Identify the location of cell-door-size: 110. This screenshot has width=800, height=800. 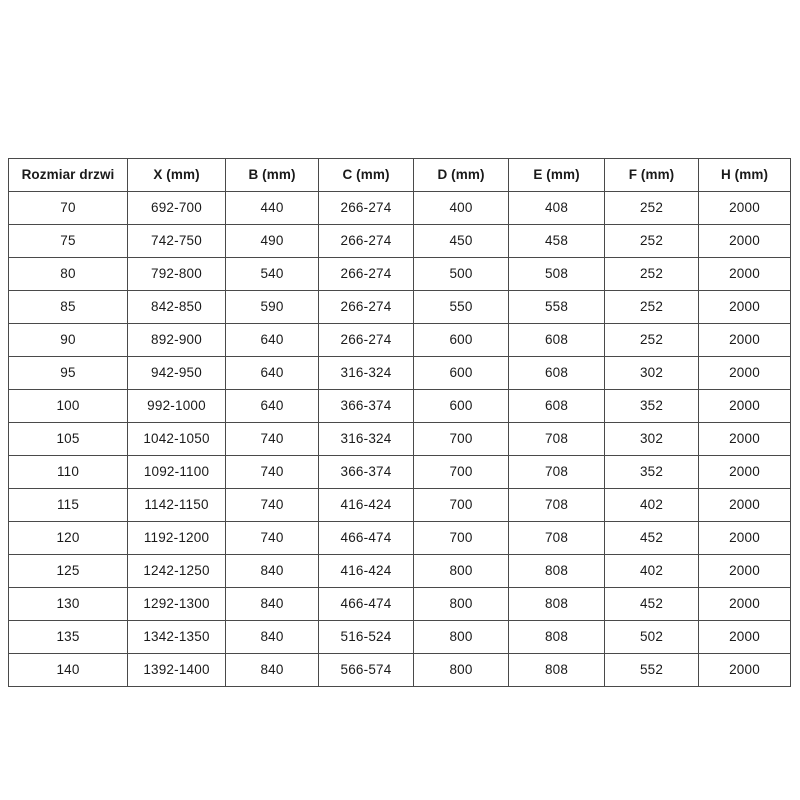
(68, 472).